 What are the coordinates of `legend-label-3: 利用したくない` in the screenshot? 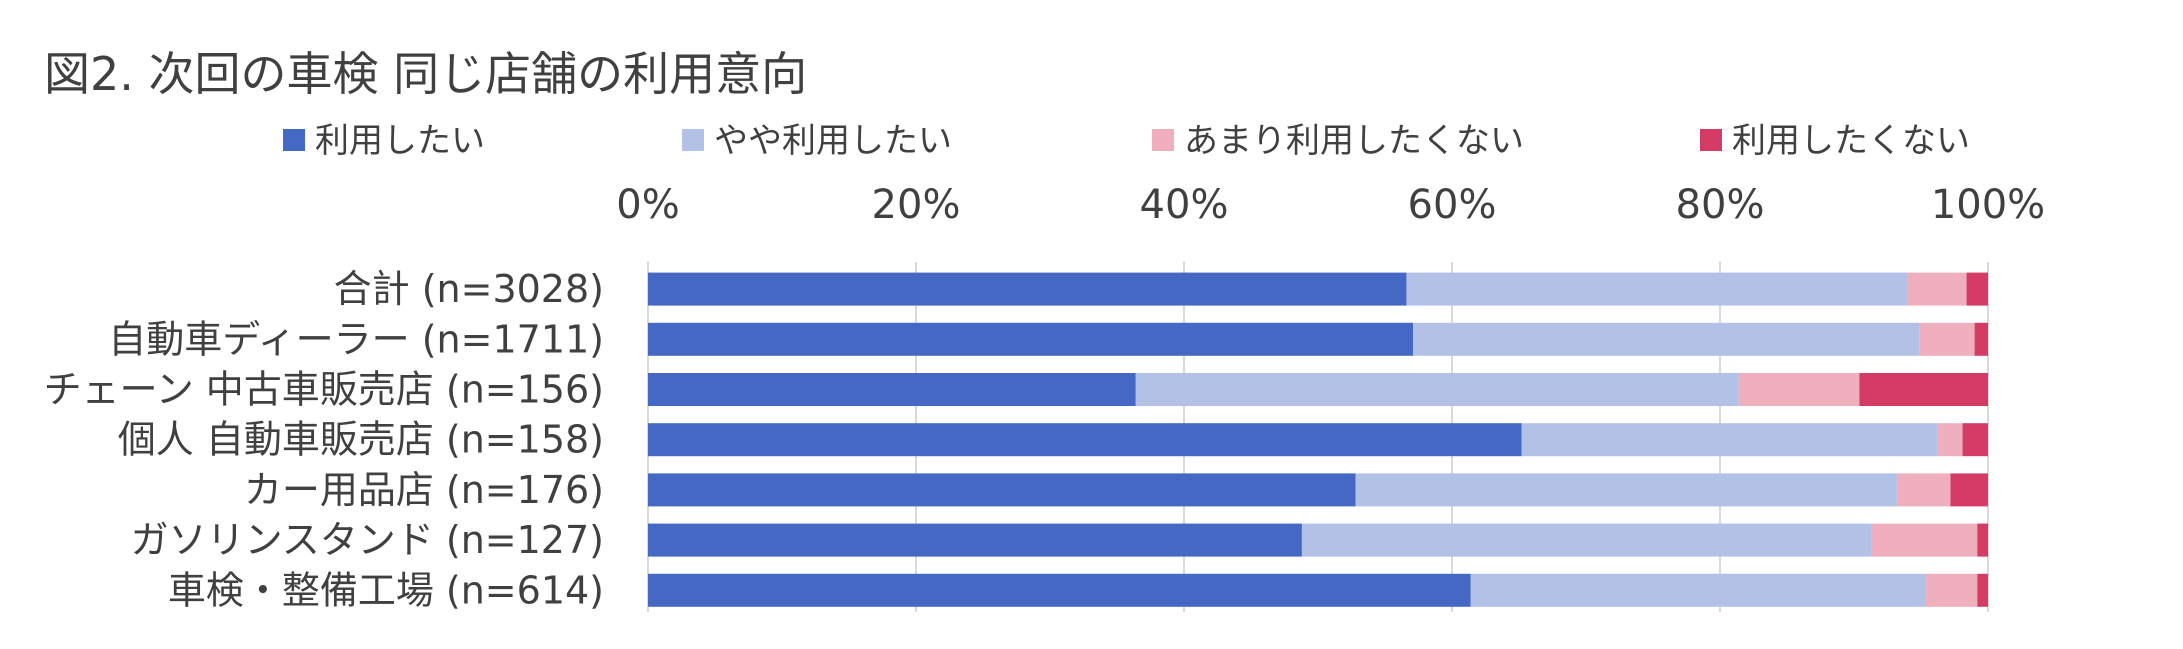 It's located at (1851, 141).